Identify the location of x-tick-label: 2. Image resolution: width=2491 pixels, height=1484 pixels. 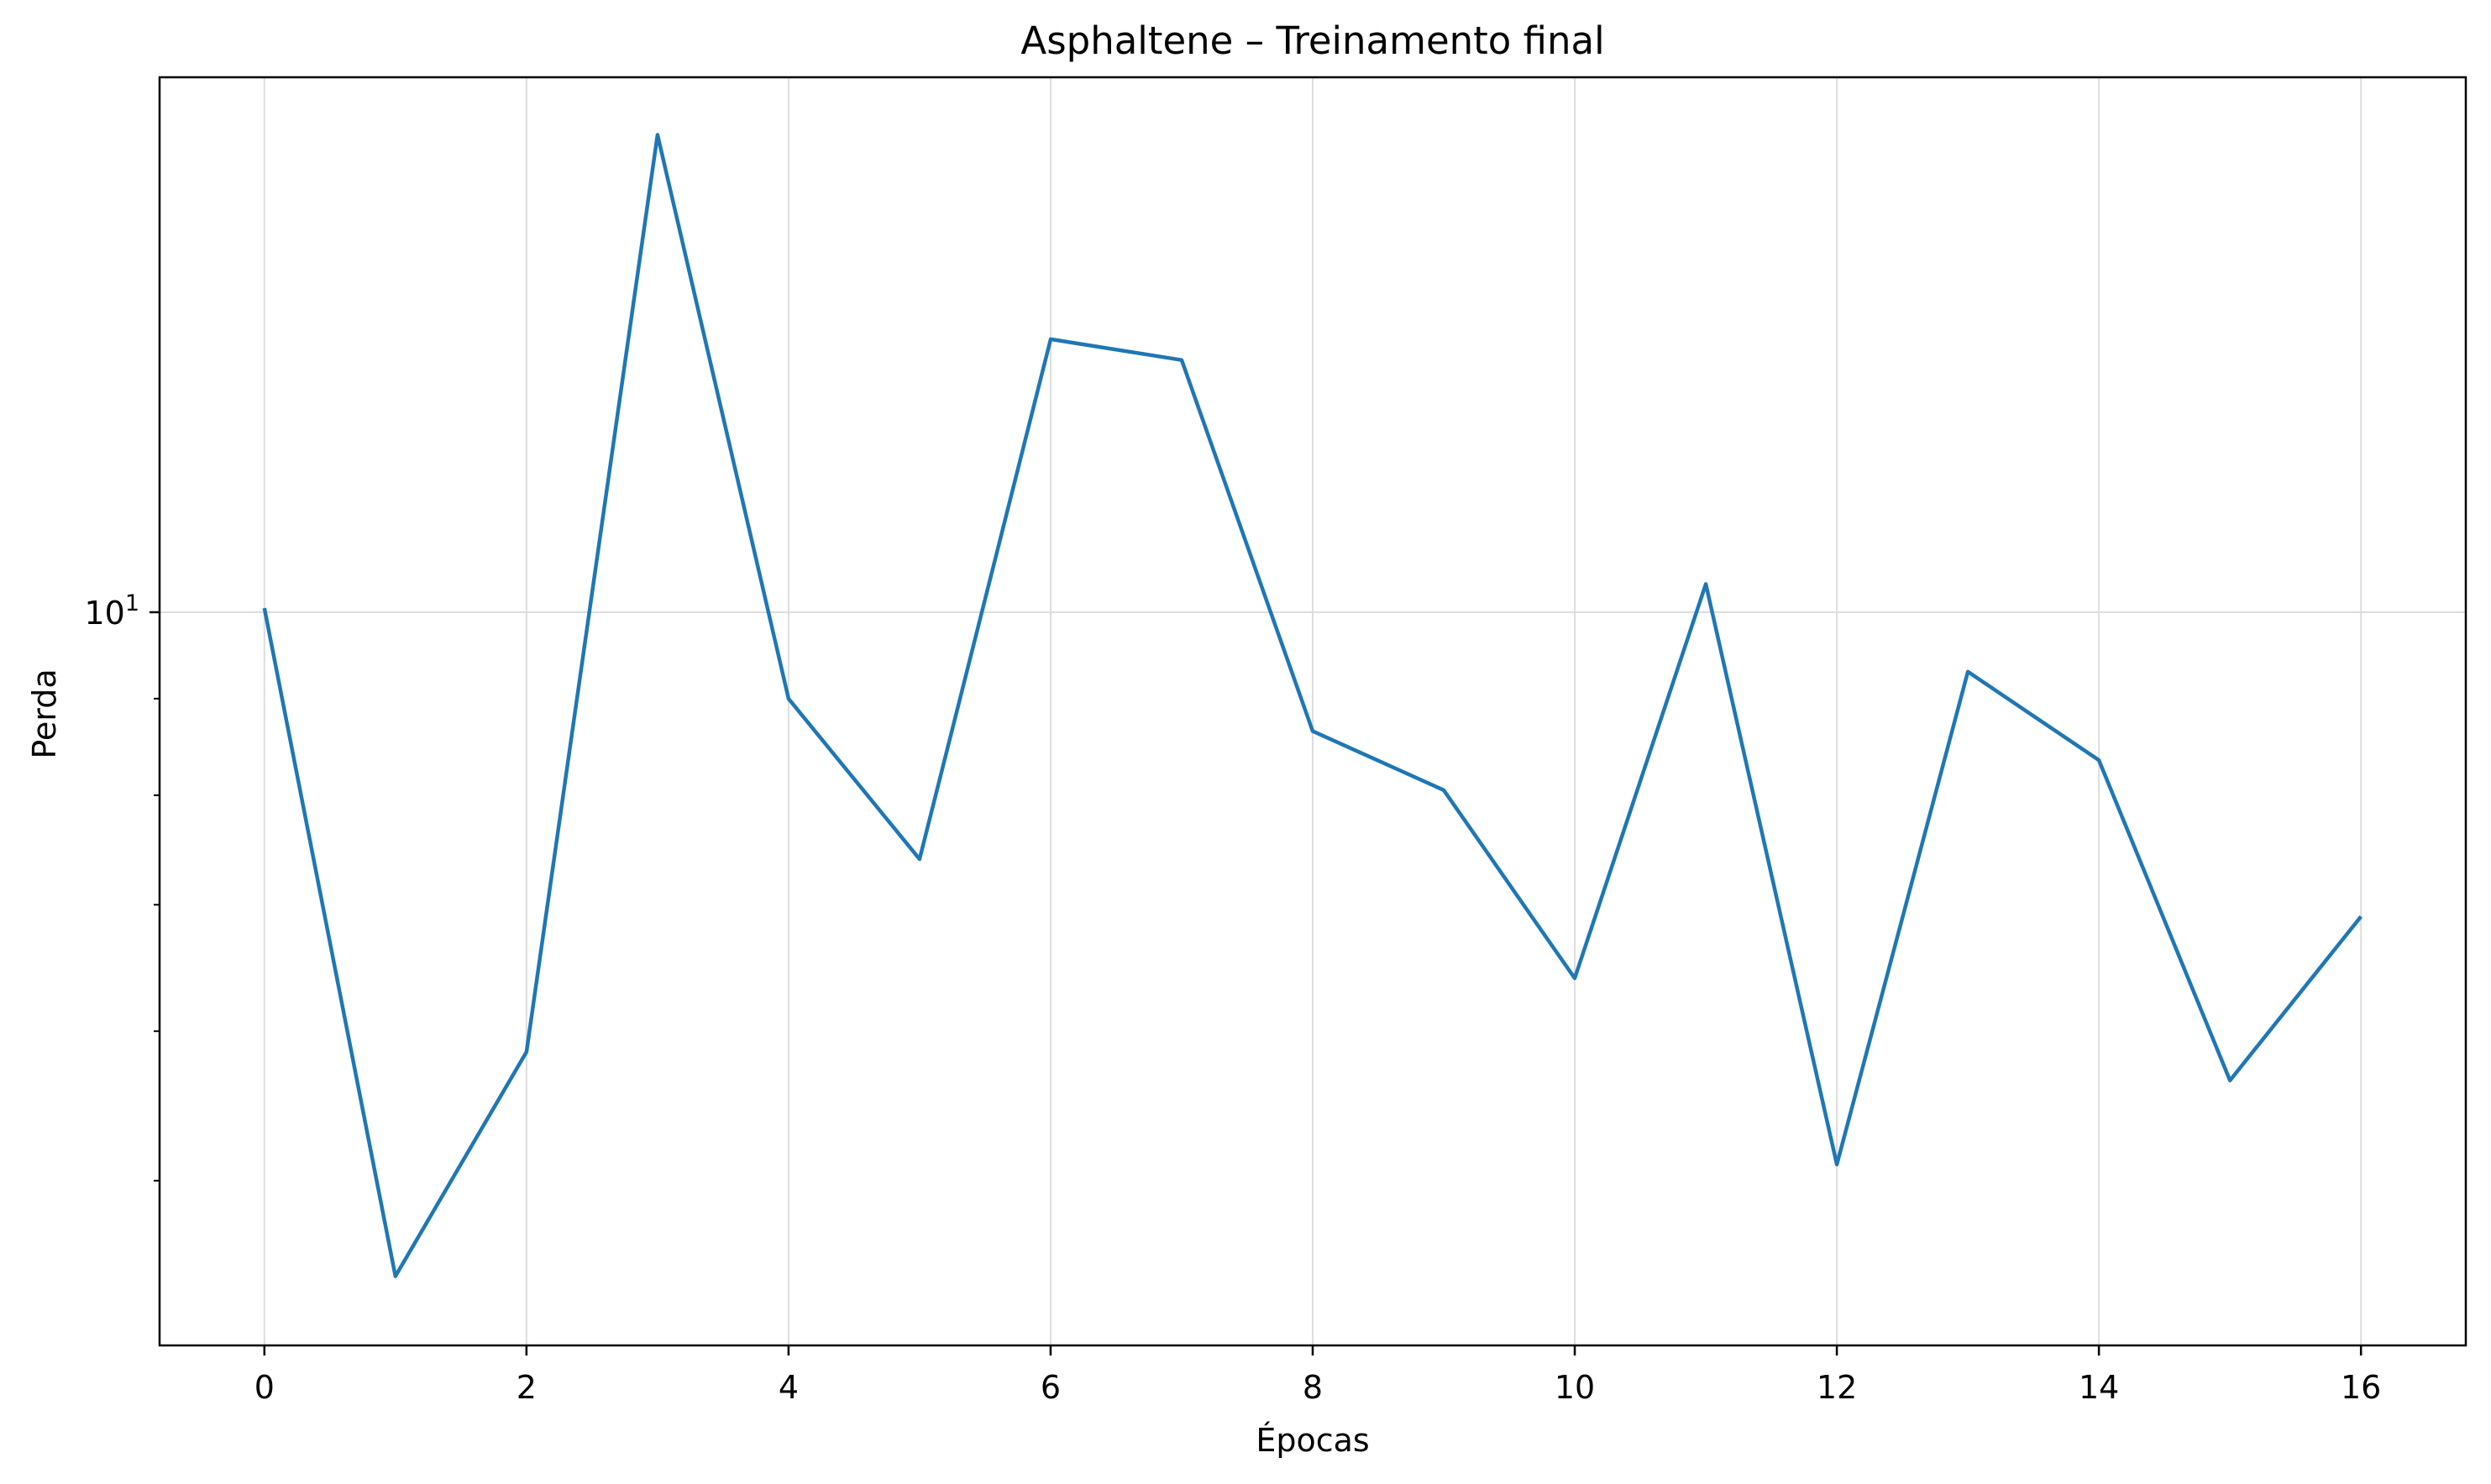
(527, 1388).